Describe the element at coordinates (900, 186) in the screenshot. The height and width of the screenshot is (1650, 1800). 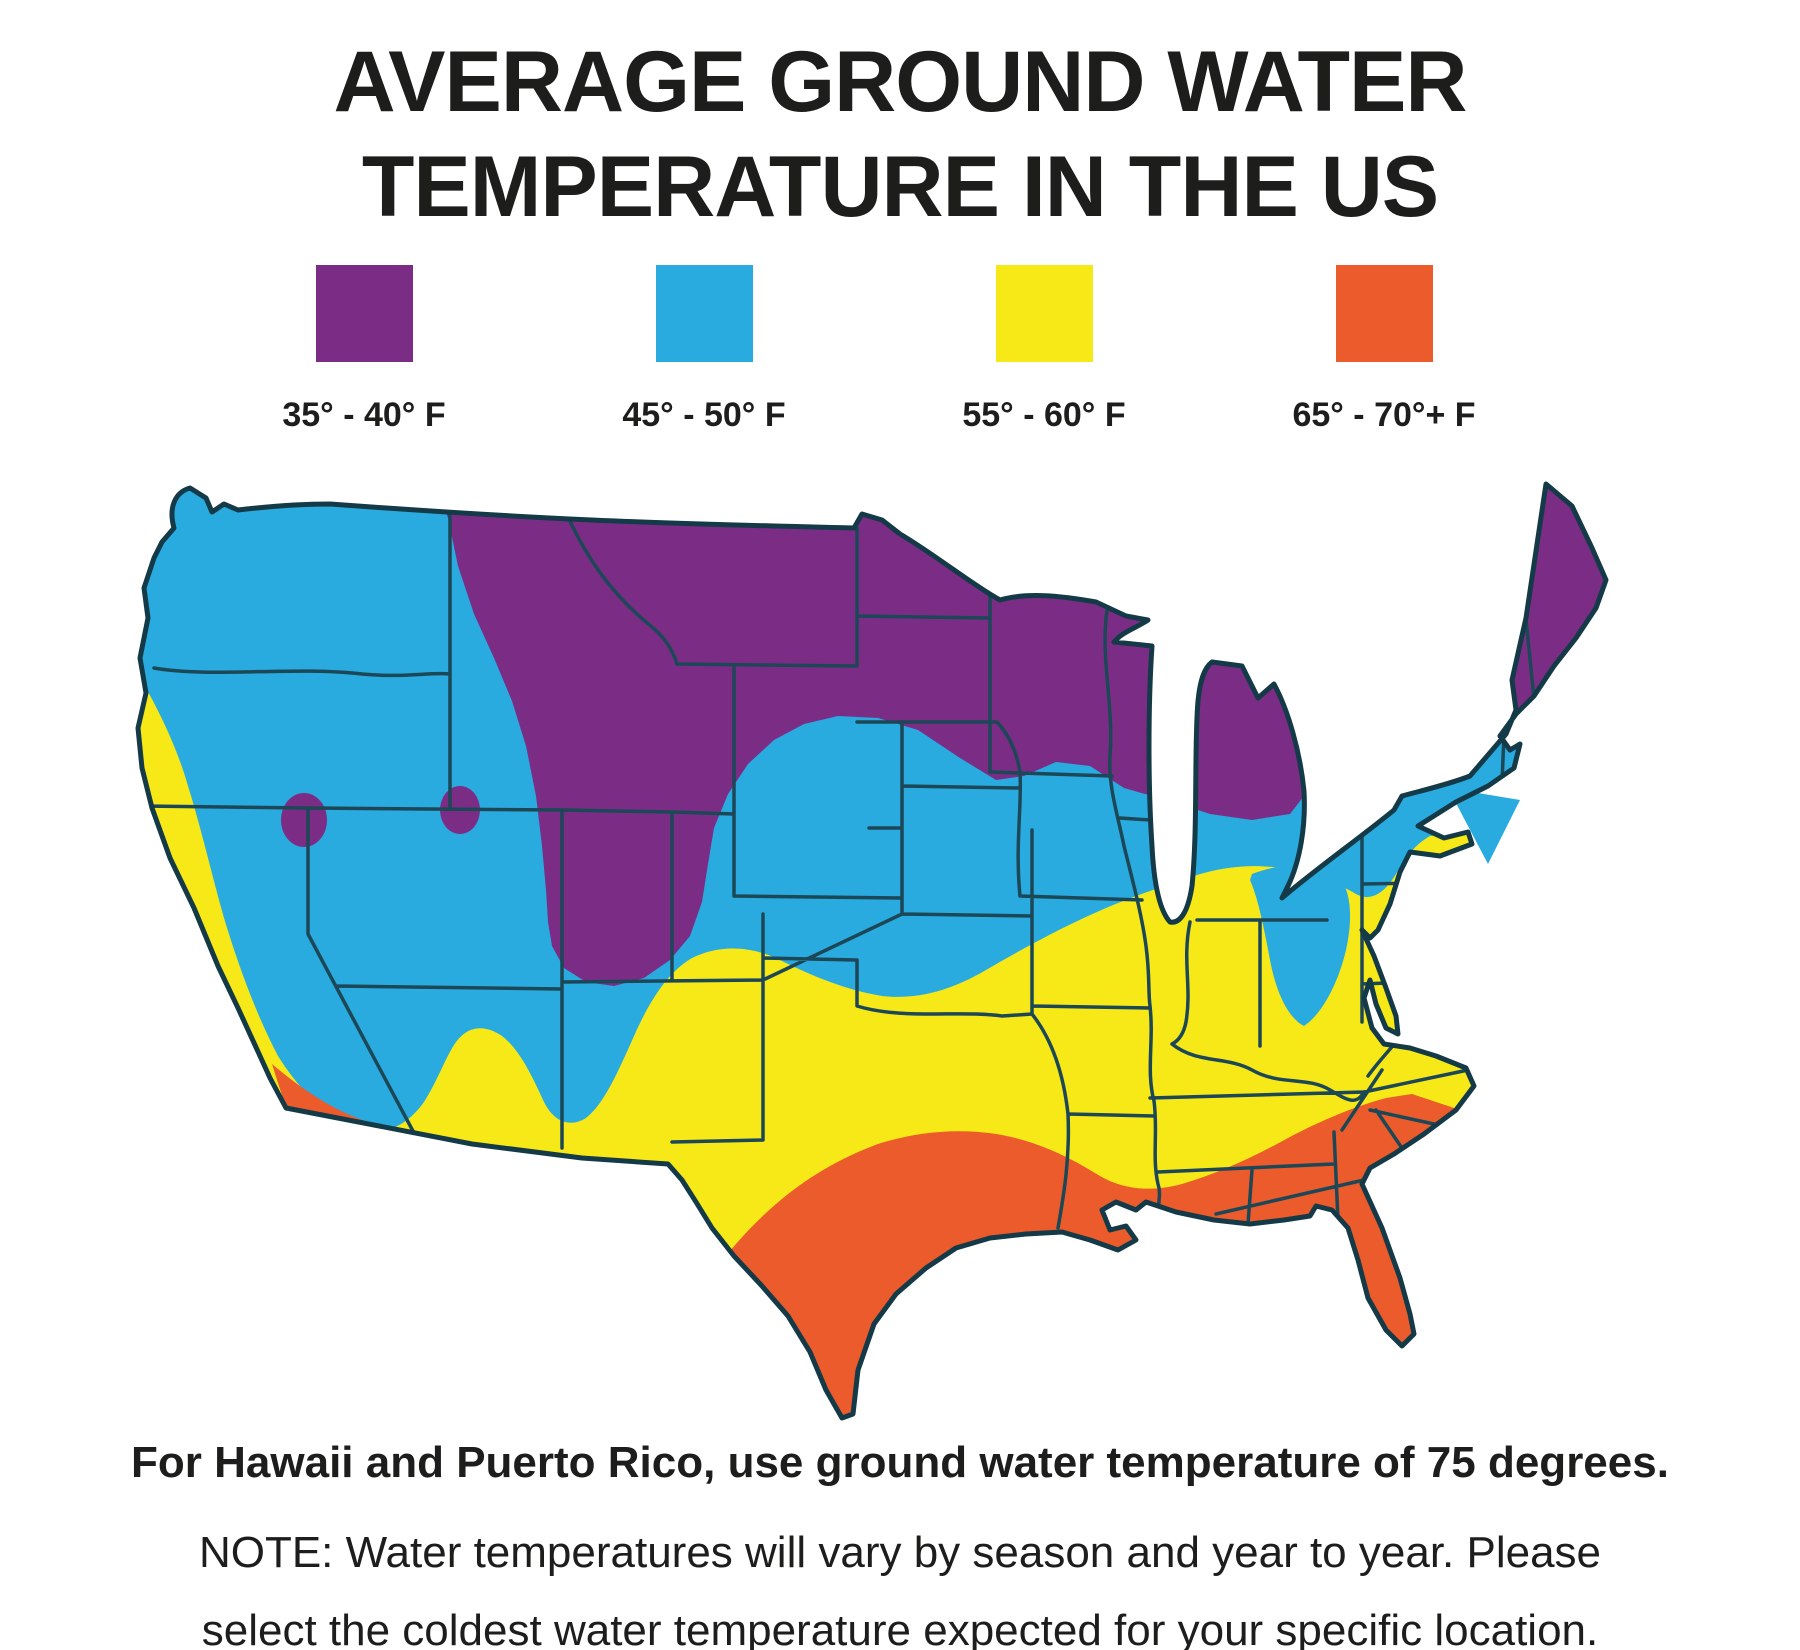
I see `title-line-2: TEMPERATURE IN THE US` at that location.